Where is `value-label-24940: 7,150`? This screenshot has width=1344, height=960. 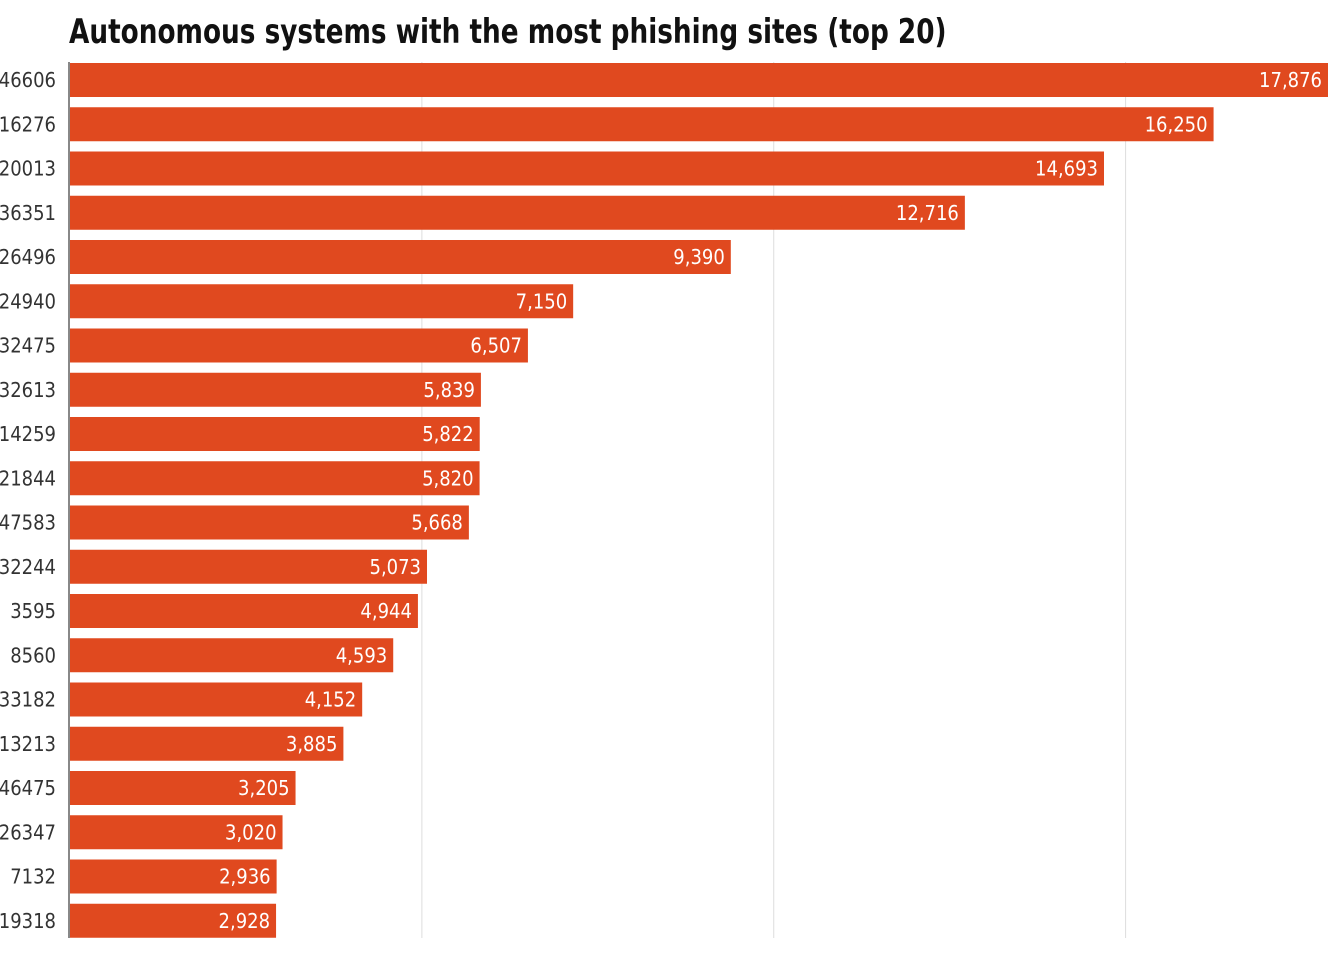 value-label-24940: 7,150 is located at coordinates (542, 301).